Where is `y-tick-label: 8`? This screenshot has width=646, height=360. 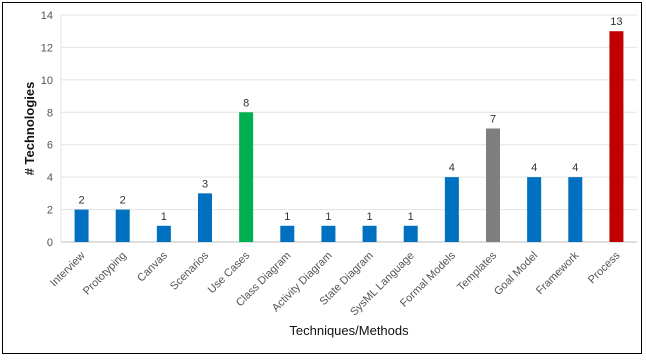 y-tick-label: 8 is located at coordinates (50, 113).